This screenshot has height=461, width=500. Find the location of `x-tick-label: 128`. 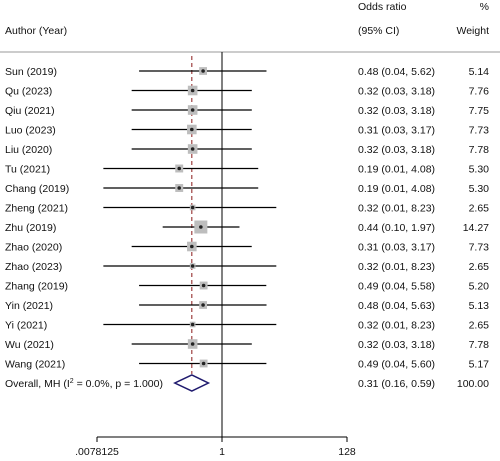

x-tick-label: 128 is located at coordinates (347, 452).